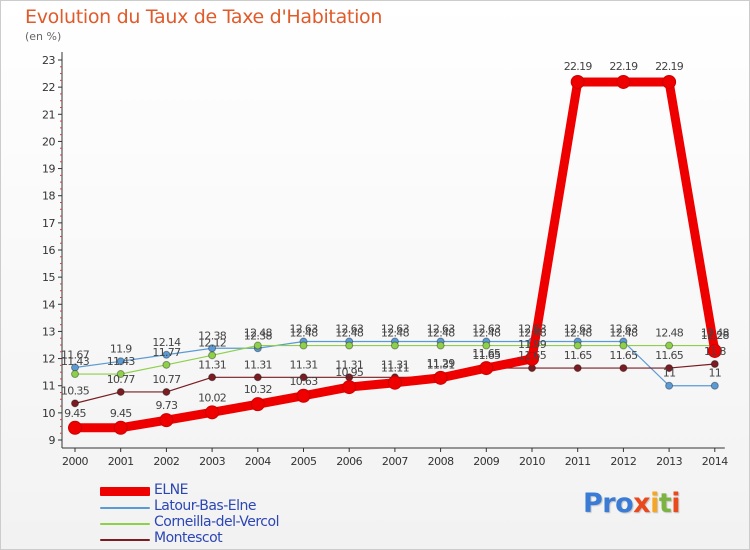 The height and width of the screenshot is (550, 750). I want to click on y-tick-label: 20, so click(48, 141).